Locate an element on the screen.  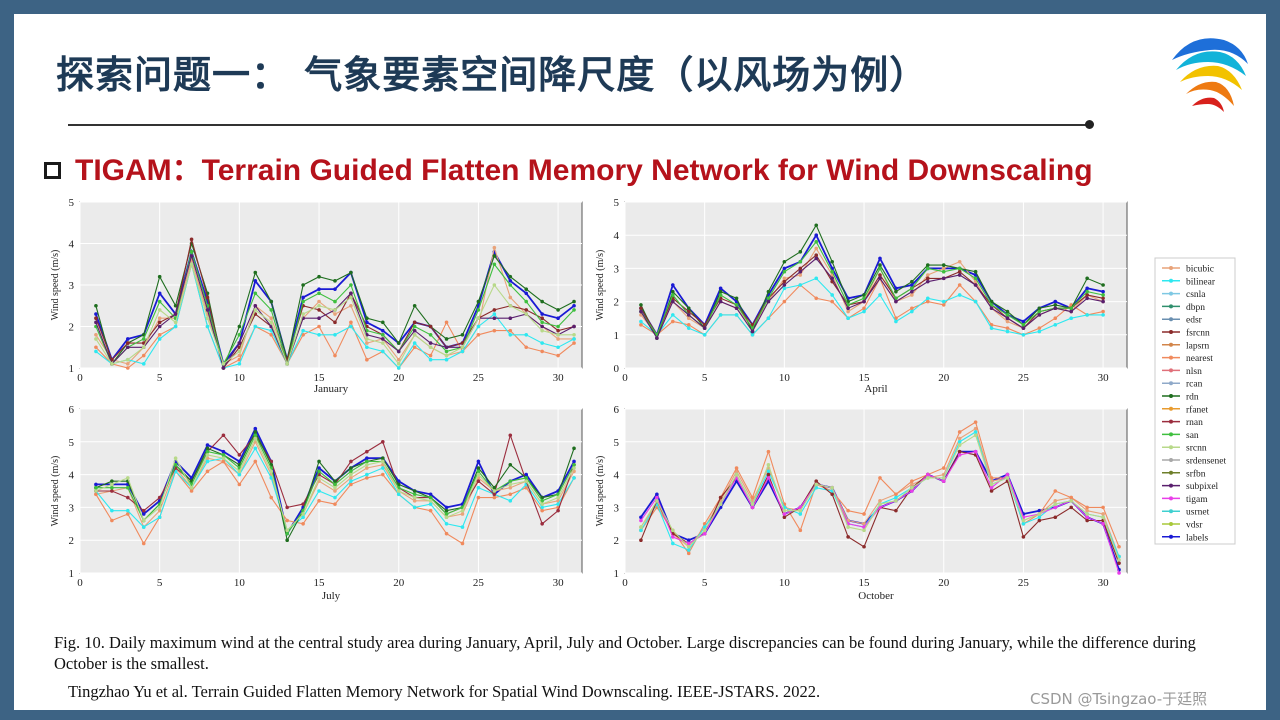
legend-marker-lapsrn is located at coordinates (1171, 344).